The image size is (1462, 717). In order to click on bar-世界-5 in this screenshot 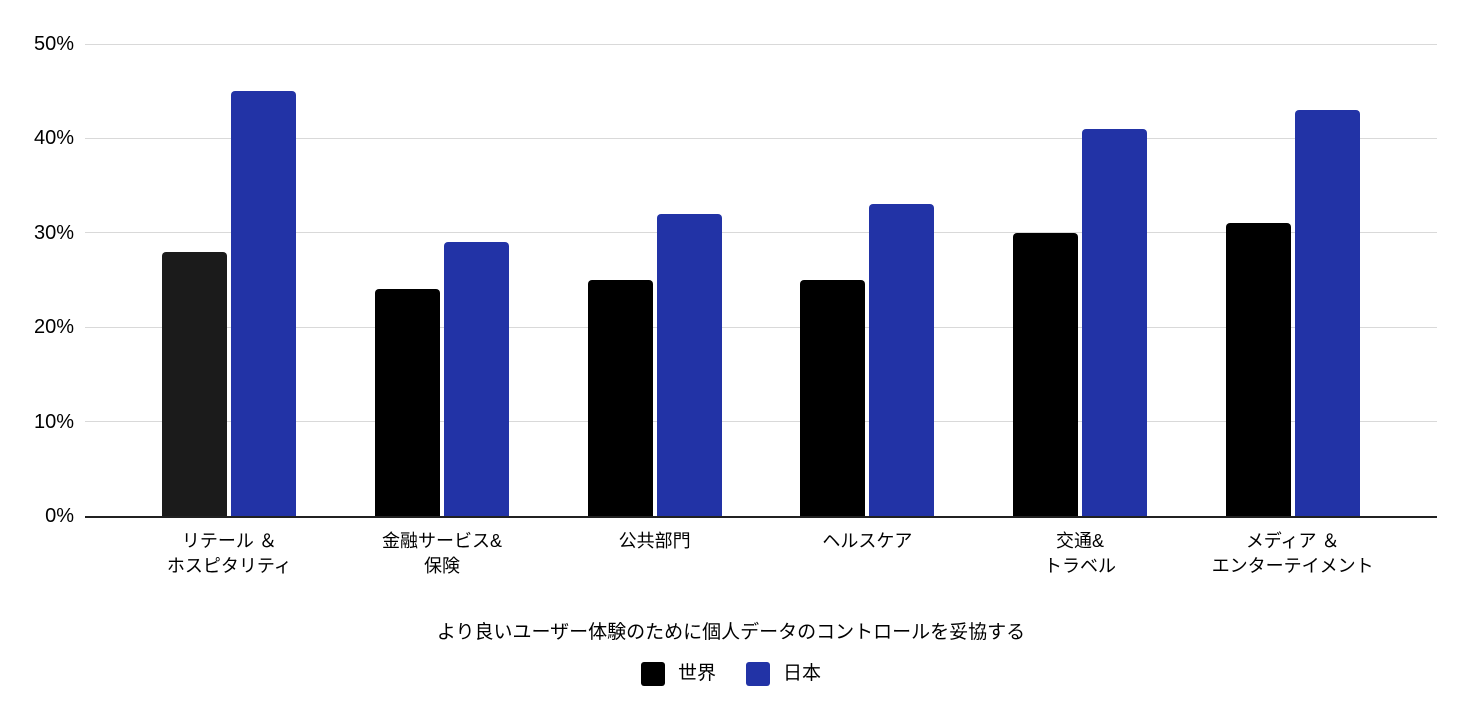, I will do `click(1258, 369)`.